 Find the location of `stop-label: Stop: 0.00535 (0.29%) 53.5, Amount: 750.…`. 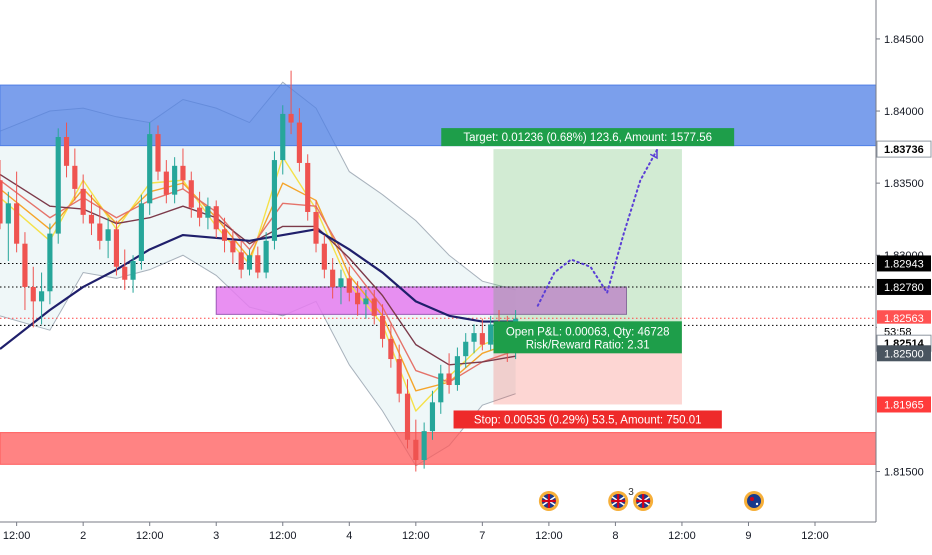

stop-label: Stop: 0.00535 (0.29%) 53.5, Amount: 750.… is located at coordinates (587, 419).